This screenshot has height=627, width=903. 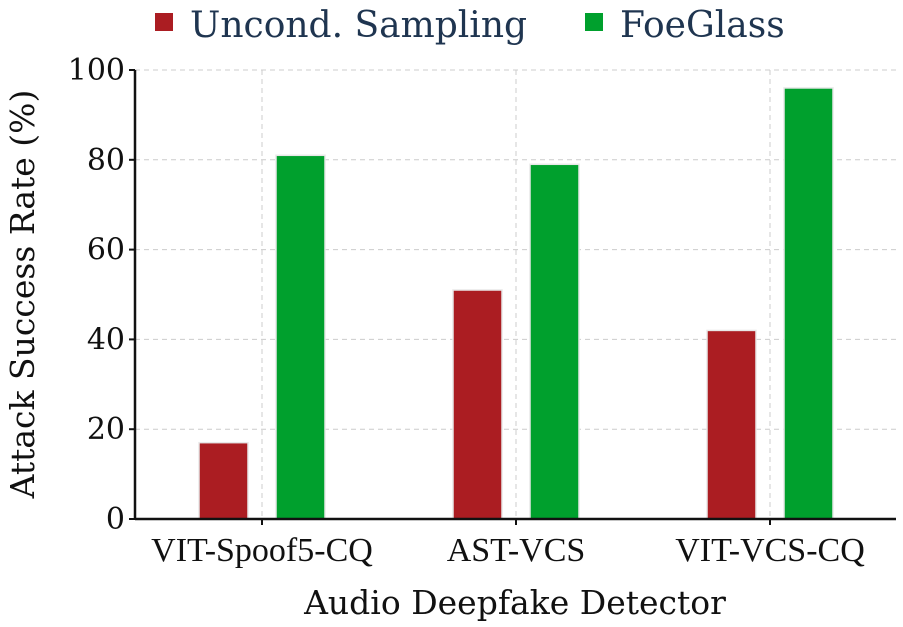 I want to click on y-axis-title: Attack Success Rate (%), so click(x=22, y=295).